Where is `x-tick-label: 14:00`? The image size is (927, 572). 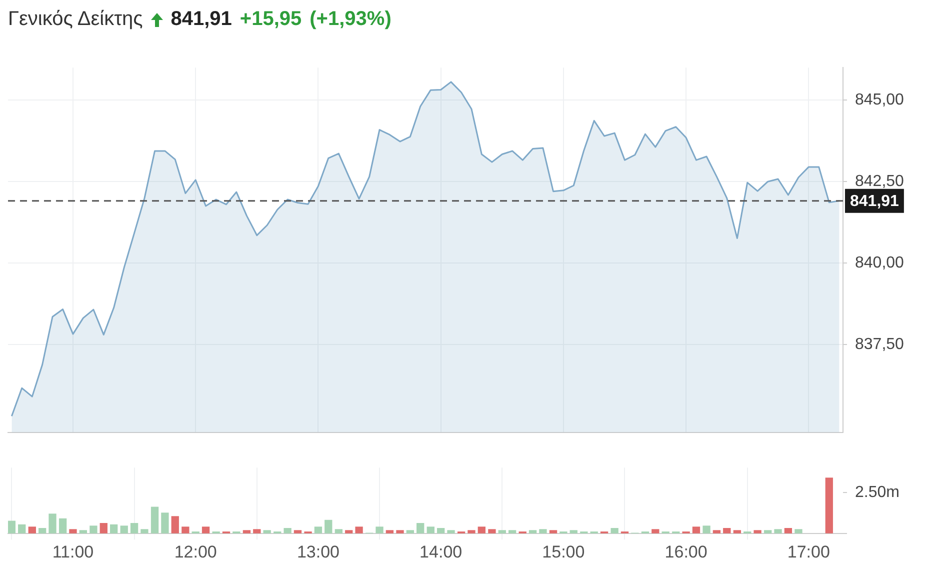 x-tick-label: 14:00 is located at coordinates (441, 552).